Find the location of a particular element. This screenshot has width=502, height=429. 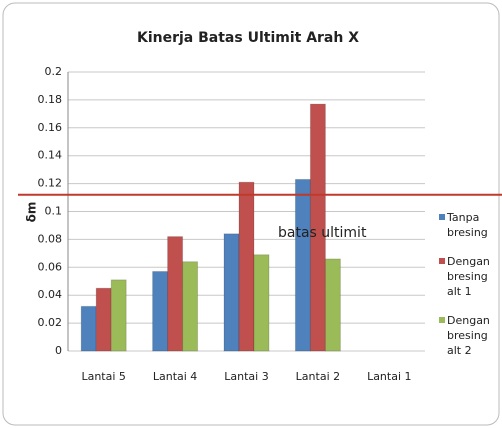

reference-line-label: batas ultimit is located at coordinates (322, 233).